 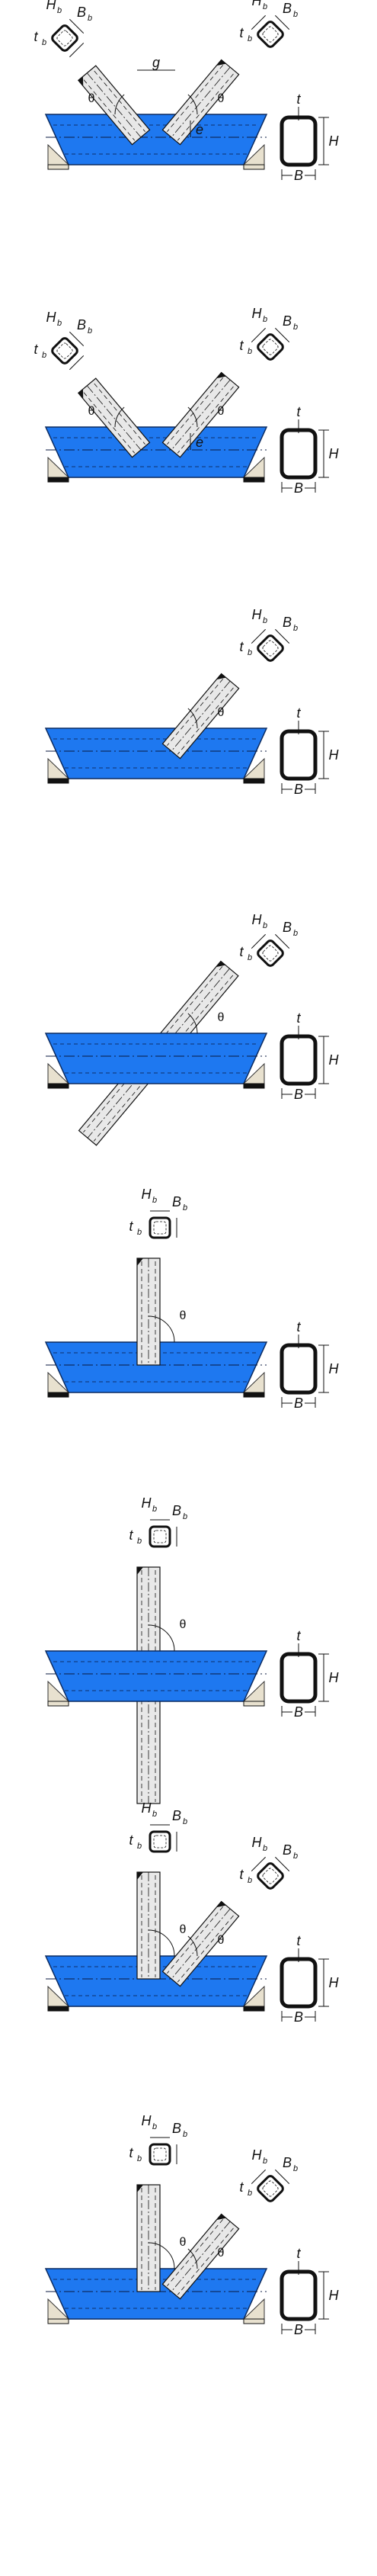 What do you see at coordinates (156, 62) in the screenshot?
I see `gap-label: g` at bounding box center [156, 62].